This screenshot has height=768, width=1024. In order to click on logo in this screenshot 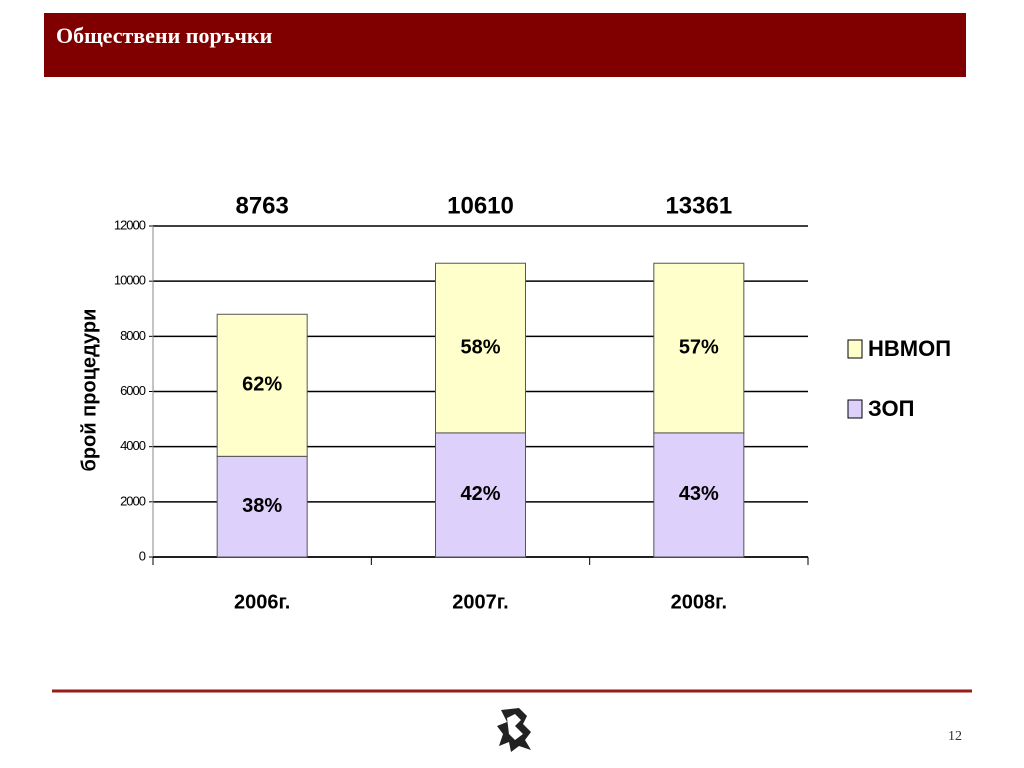, I will do `click(514, 730)`.